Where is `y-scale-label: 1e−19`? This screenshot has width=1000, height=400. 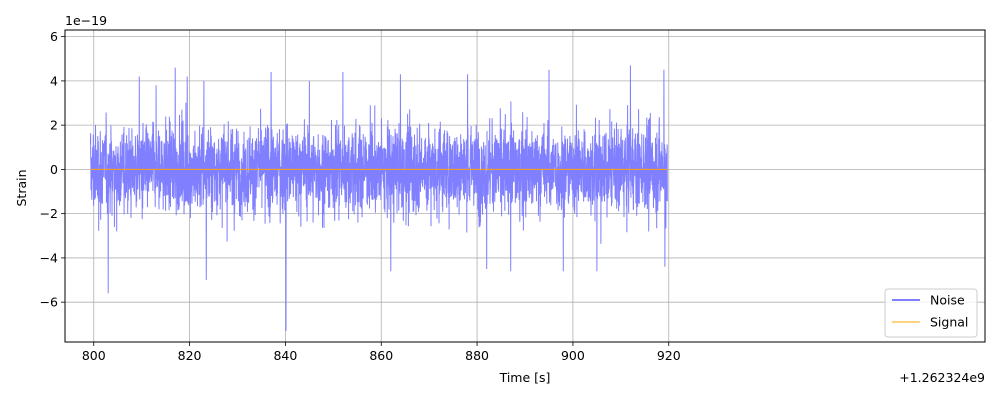
y-scale-label: 1e−19 is located at coordinates (86, 20).